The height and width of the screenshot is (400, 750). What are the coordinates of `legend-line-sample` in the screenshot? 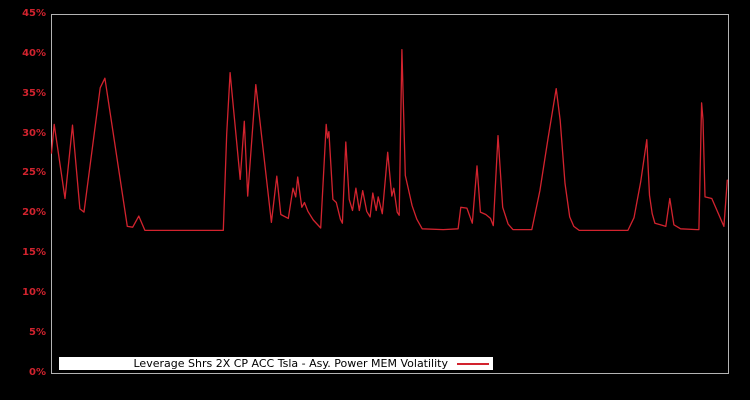 It's located at (473, 363).